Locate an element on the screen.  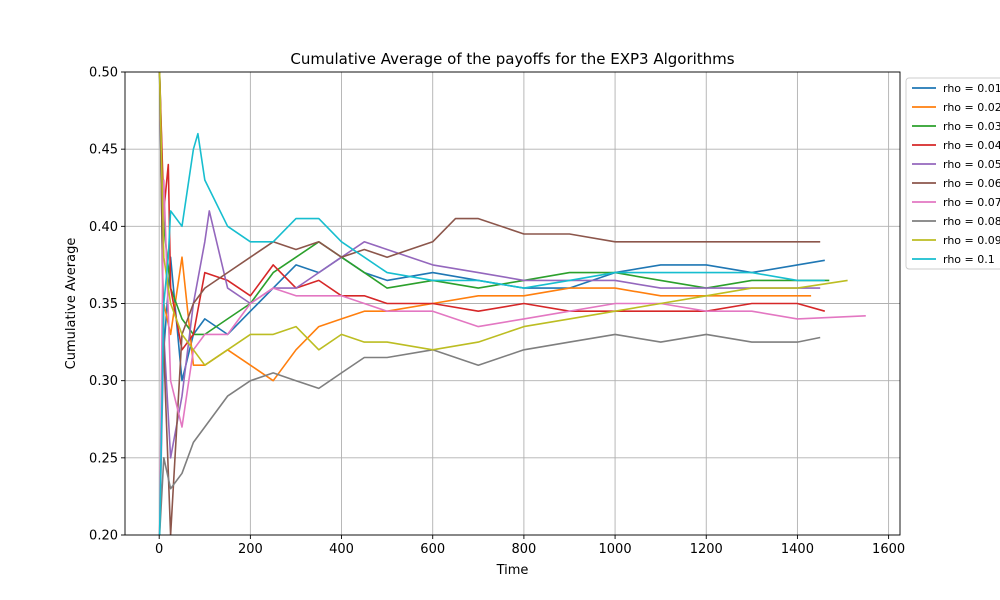
legend-label: rho = 0.1 is located at coordinates (969, 259).